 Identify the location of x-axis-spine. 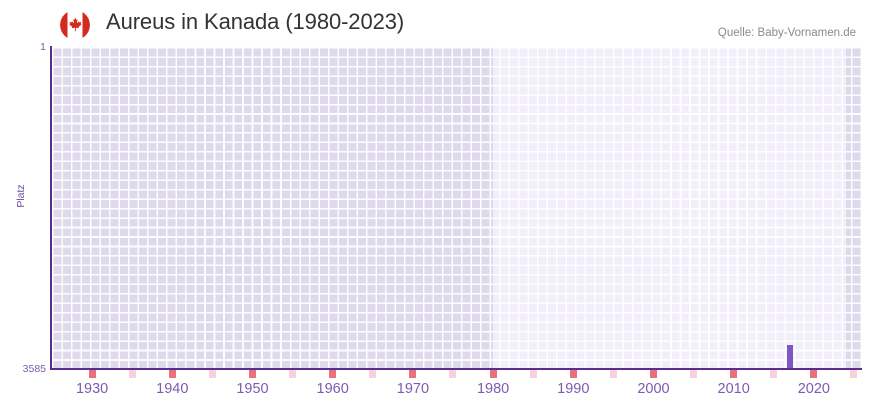
(456, 369).